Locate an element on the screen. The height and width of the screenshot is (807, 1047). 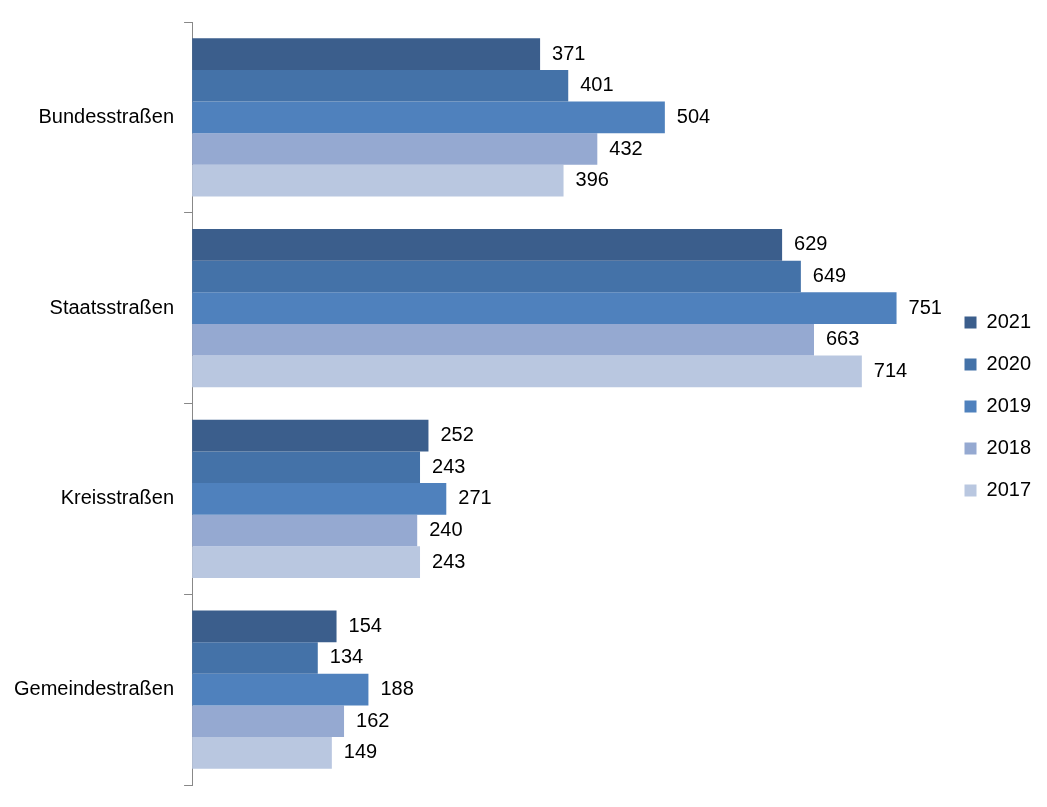
data-label: 162 is located at coordinates (373, 719).